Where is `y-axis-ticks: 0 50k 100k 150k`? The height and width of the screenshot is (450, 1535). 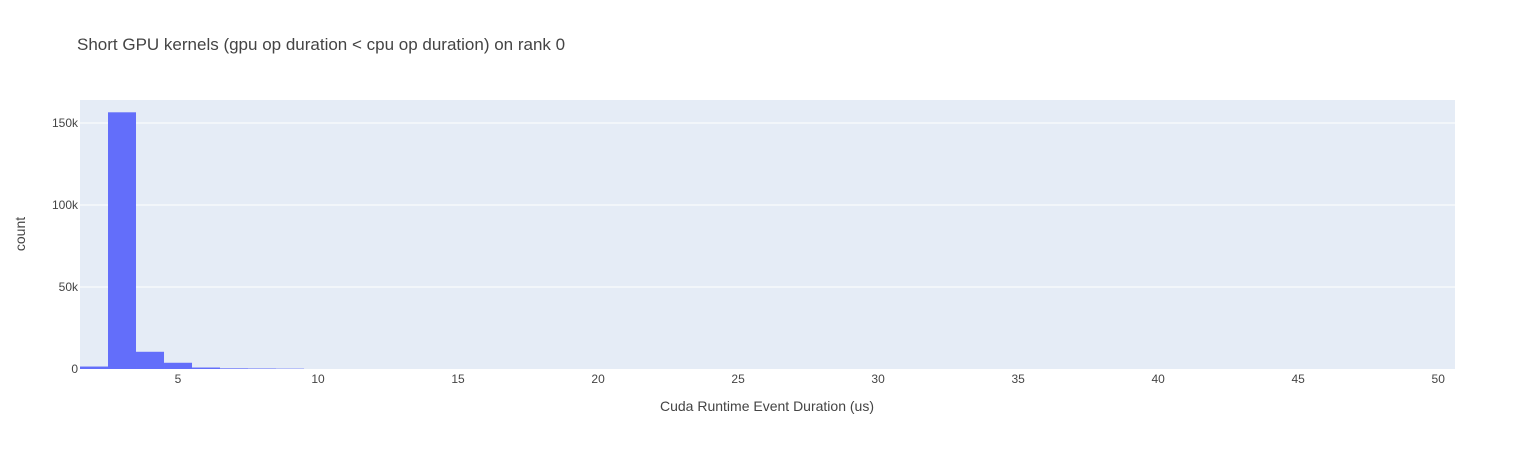
y-axis-ticks: 0 50k 100k 150k is located at coordinates (65, 246).